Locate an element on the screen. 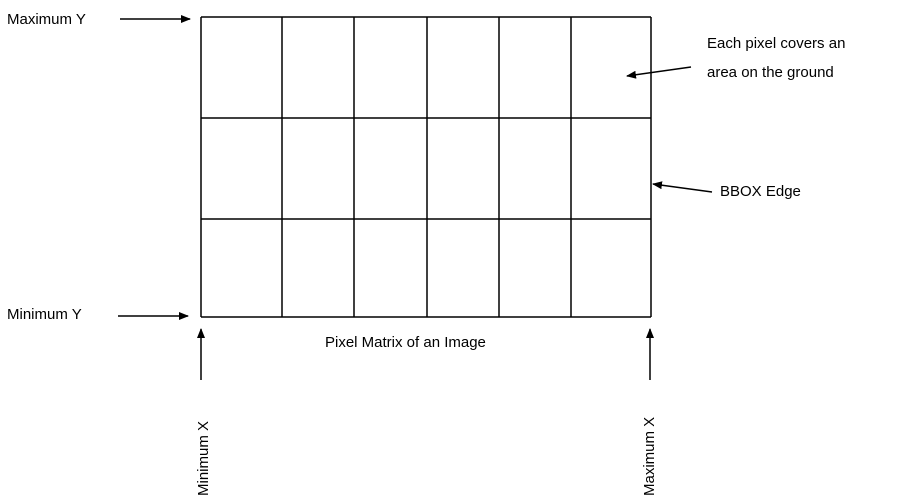 The width and height of the screenshot is (908, 504). pixel-note-line1: Each pixel covers an is located at coordinates (776, 43).